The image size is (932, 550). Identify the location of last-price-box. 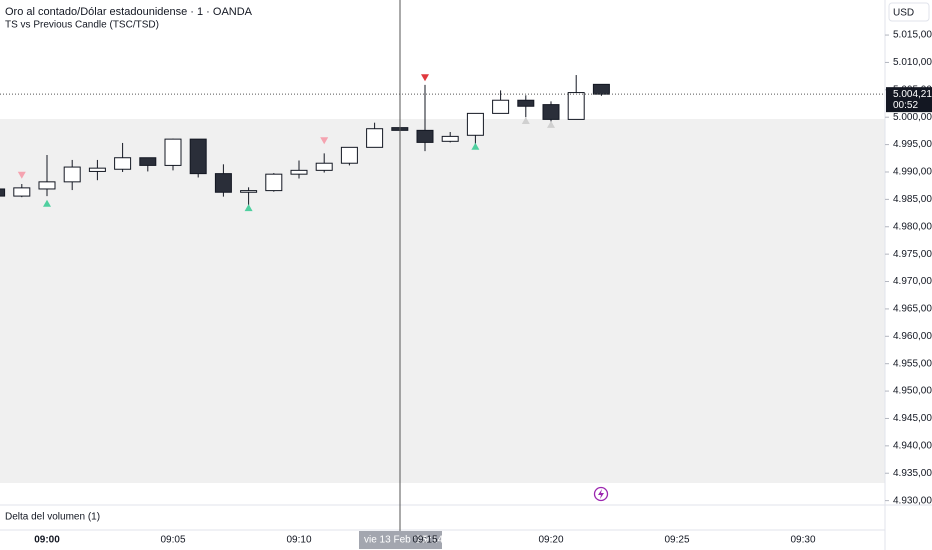
(909, 100).